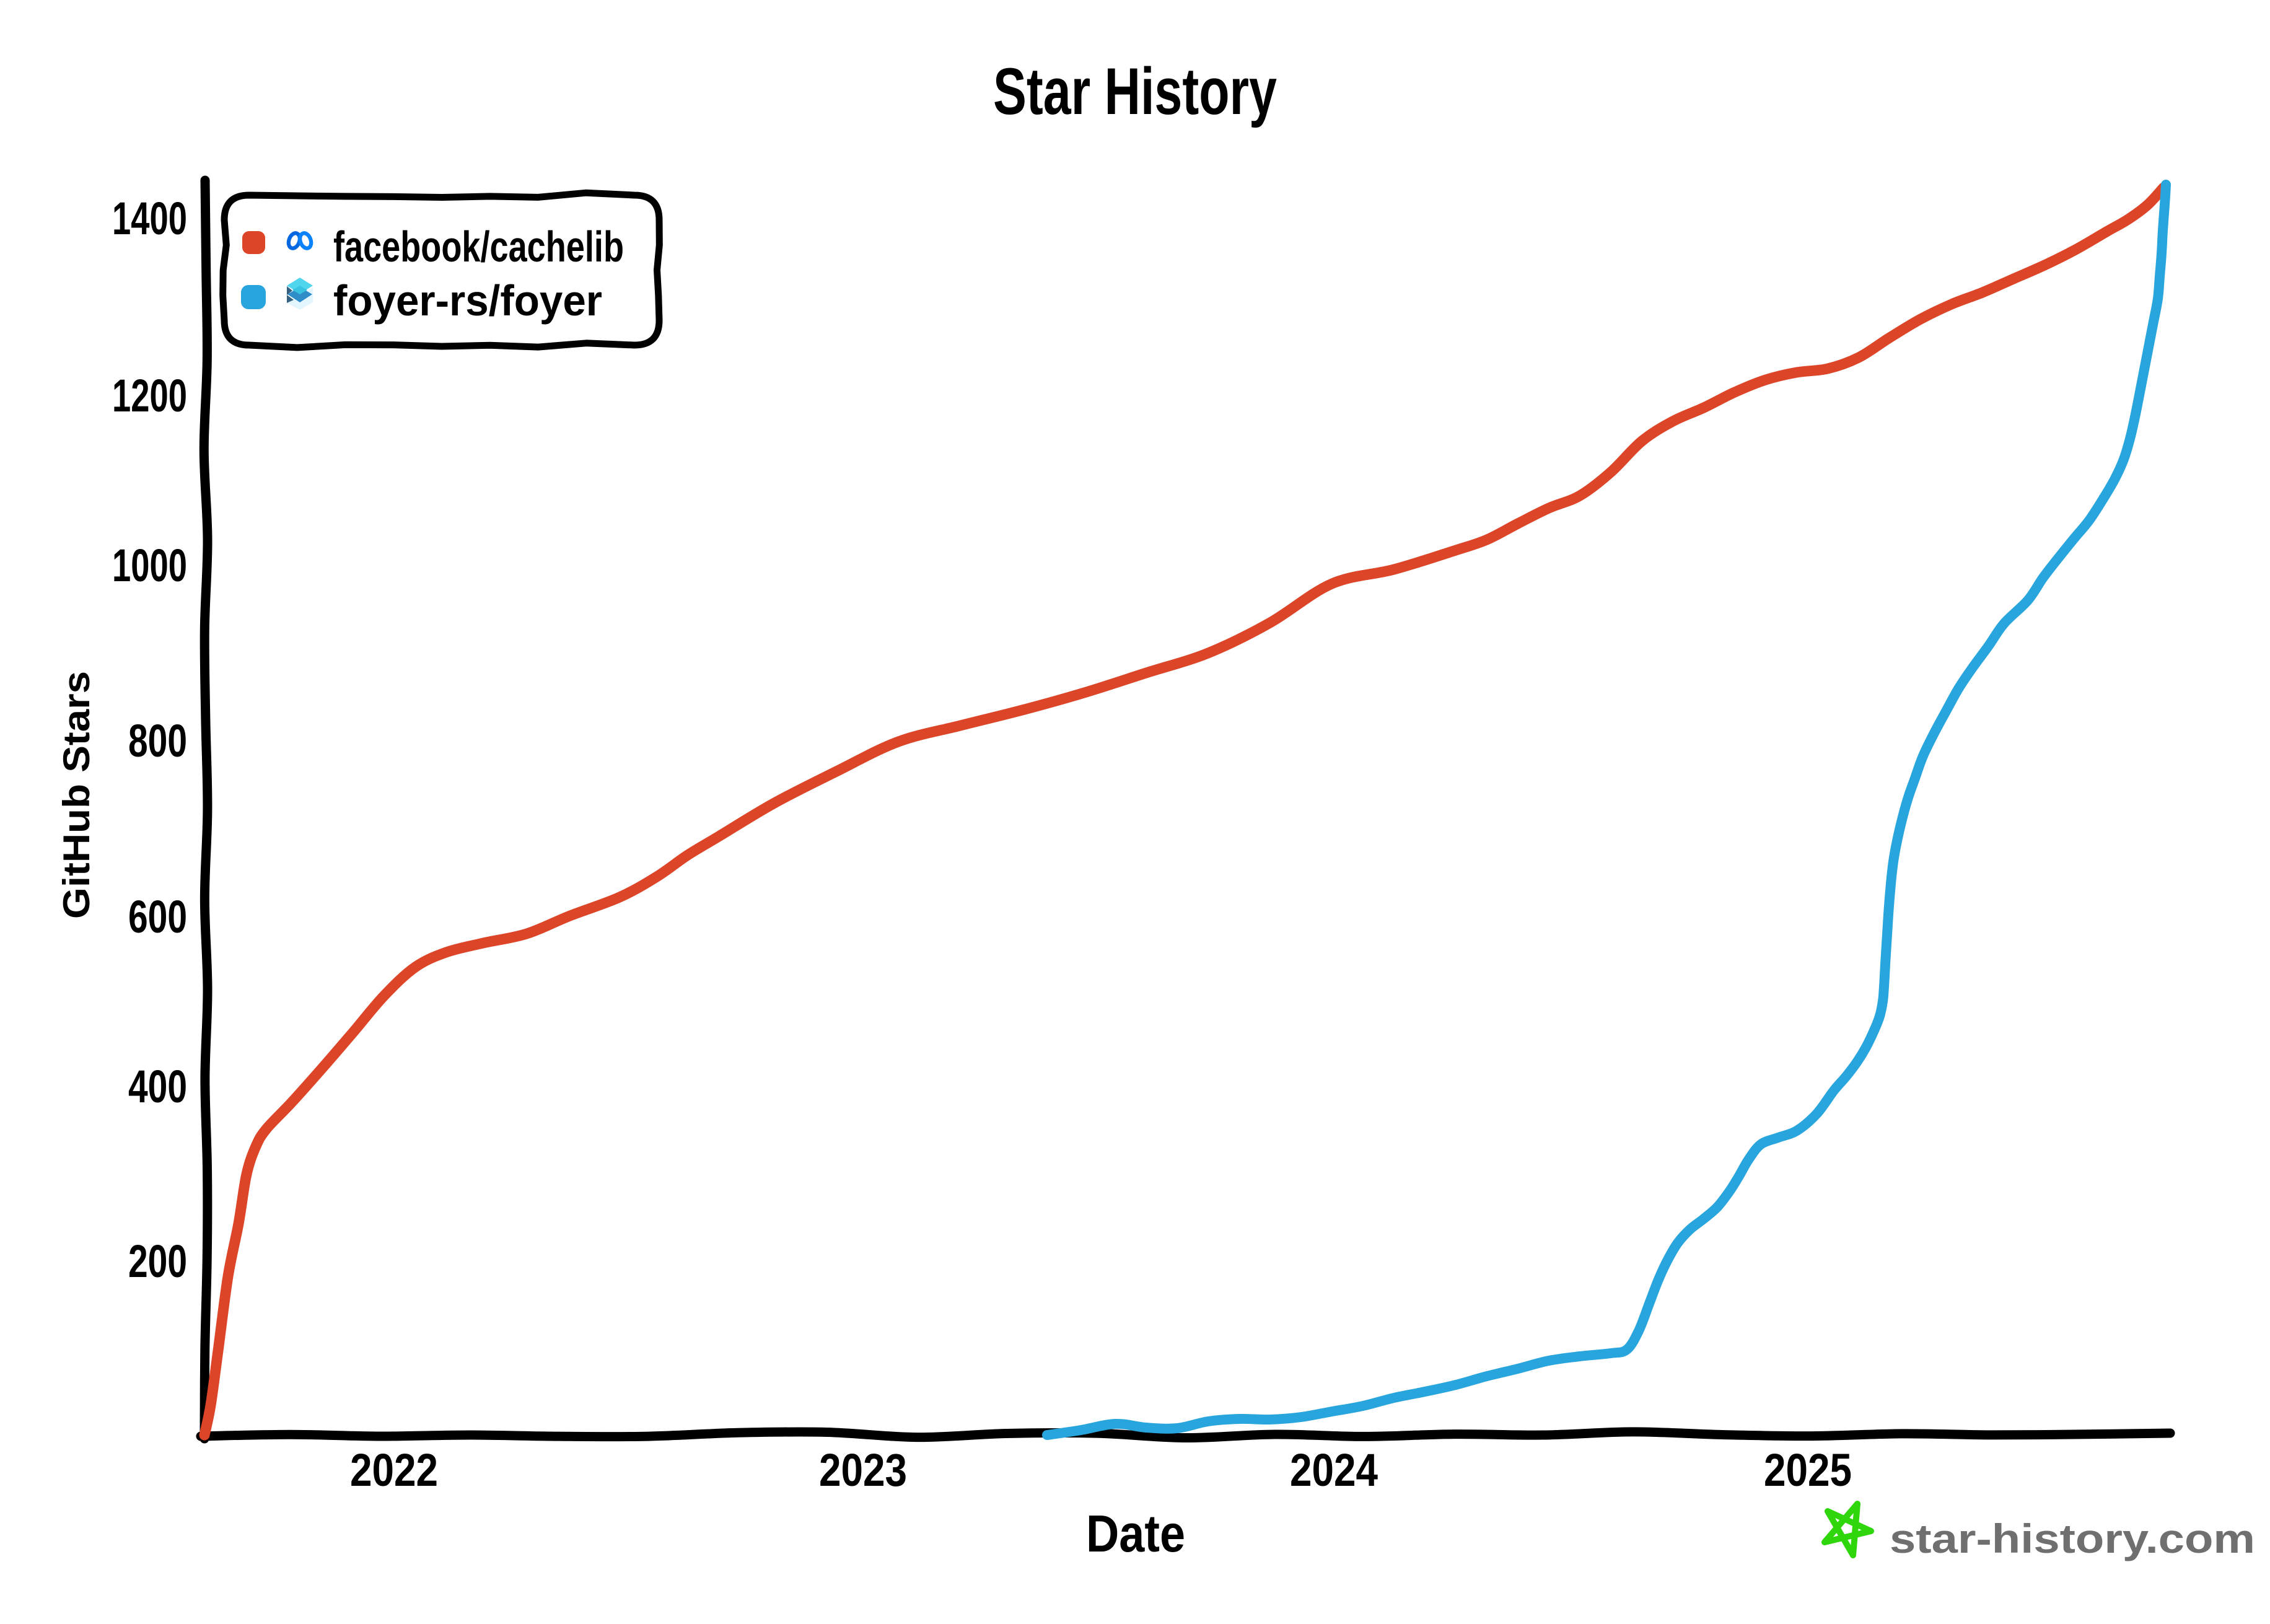  What do you see at coordinates (158, 916) in the screenshot?
I see `svg-text: 600` at bounding box center [158, 916].